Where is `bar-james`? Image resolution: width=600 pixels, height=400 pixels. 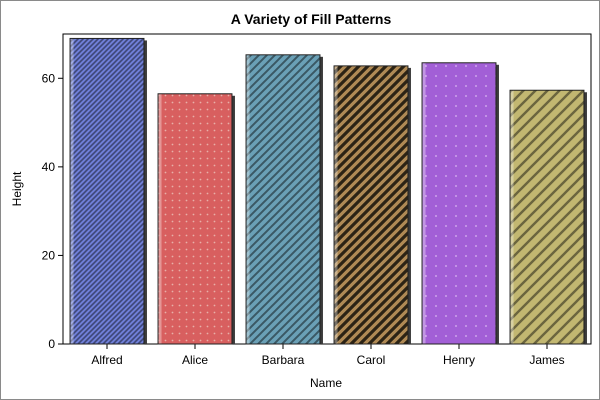 bar-james is located at coordinates (548, 217).